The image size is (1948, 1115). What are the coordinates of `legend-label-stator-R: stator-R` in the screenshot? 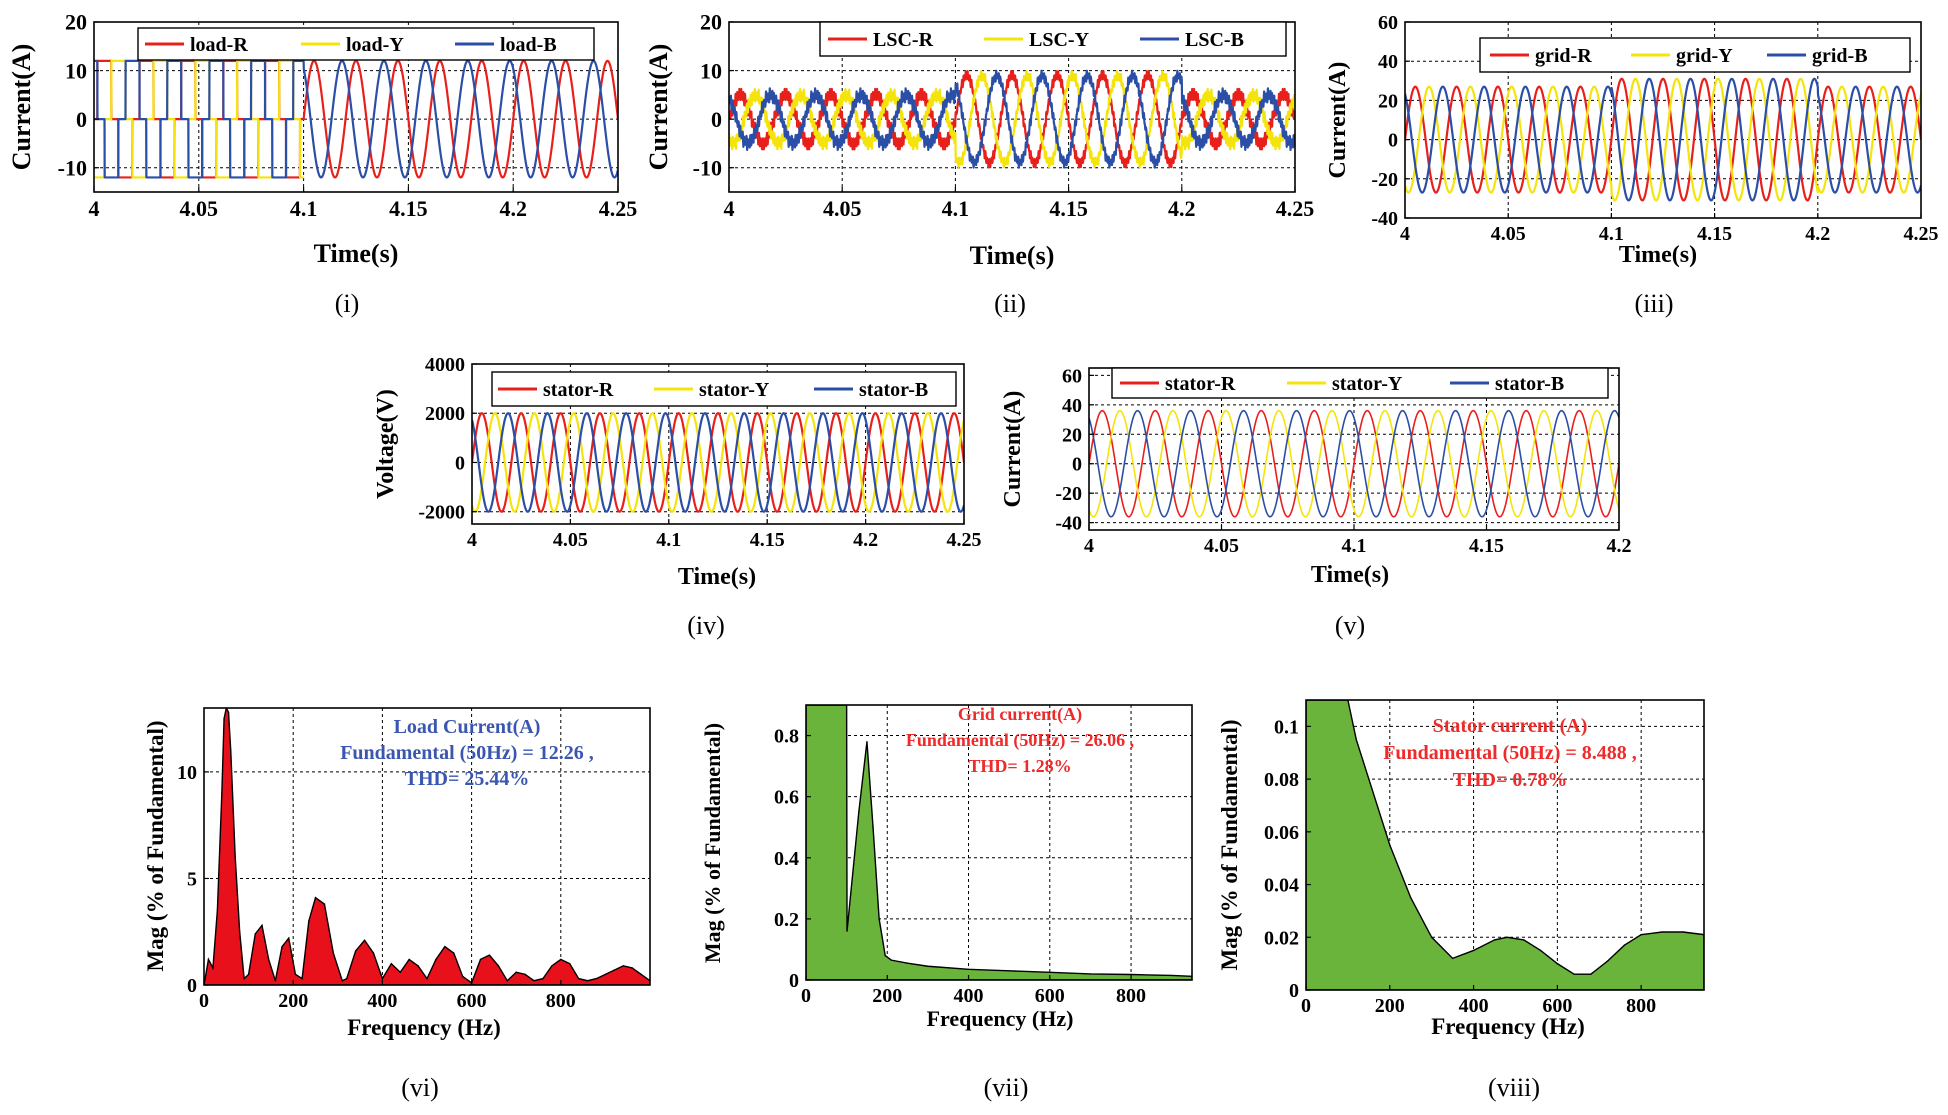 It's located at (578, 390).